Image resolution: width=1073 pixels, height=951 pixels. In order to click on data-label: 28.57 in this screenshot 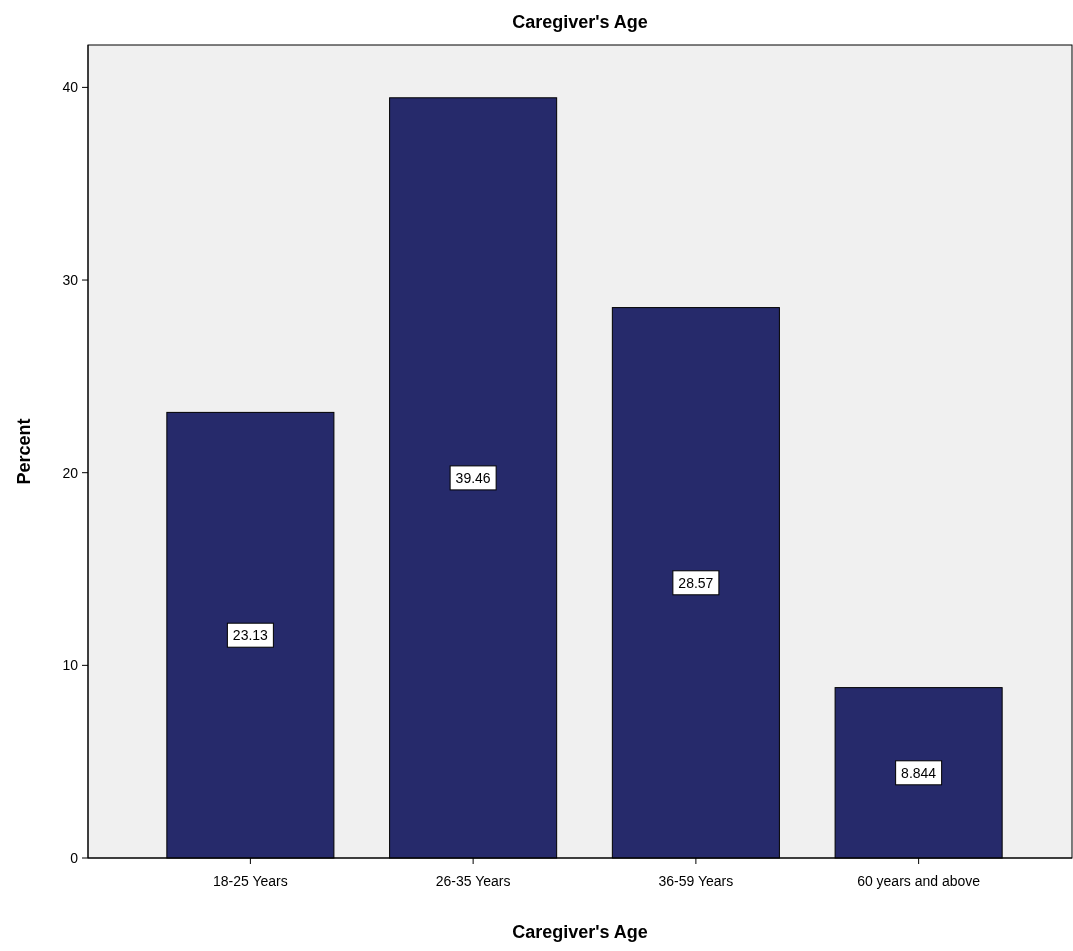, I will do `click(696, 582)`.